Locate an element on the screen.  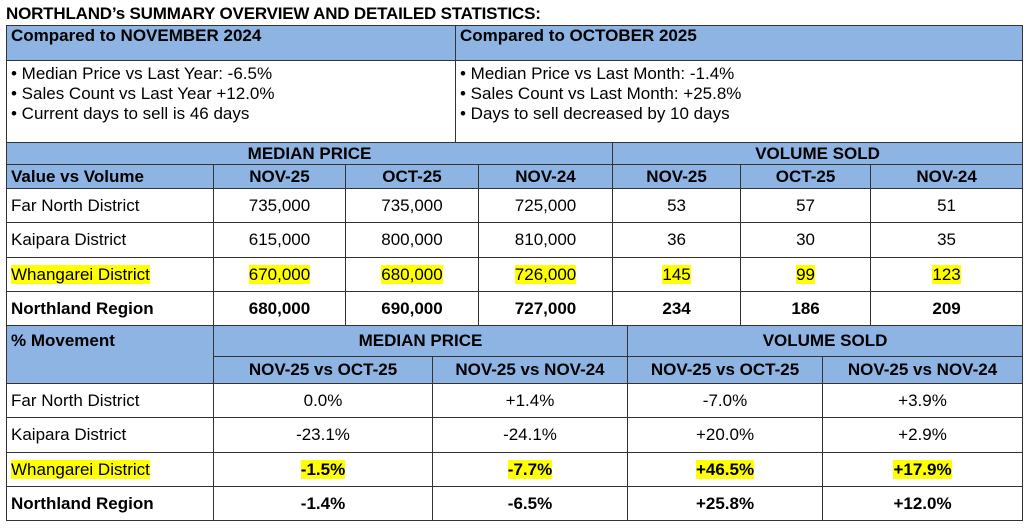
table-cell: +1.4% is located at coordinates (530, 400).